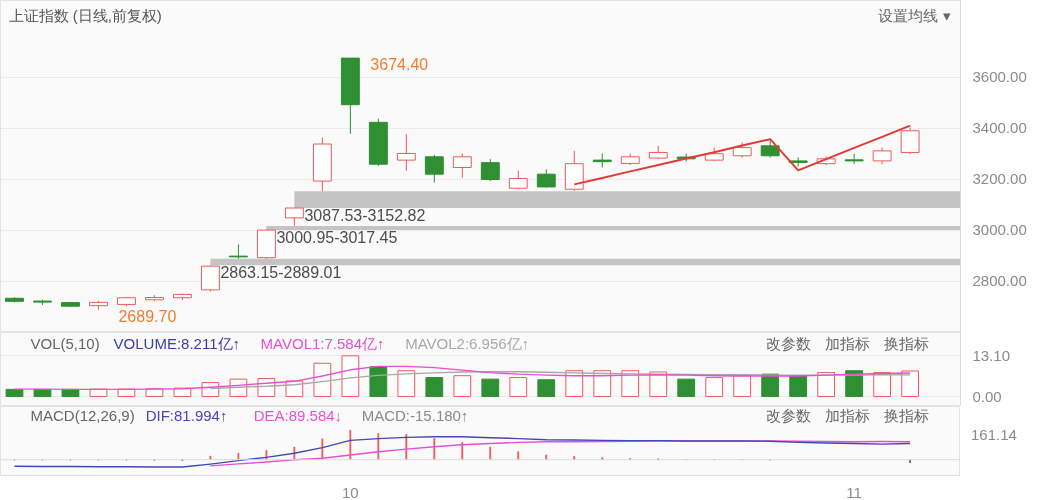  What do you see at coordinates (281, 273) in the screenshot?
I see `band-label: 2863.15-2889.01` at bounding box center [281, 273].